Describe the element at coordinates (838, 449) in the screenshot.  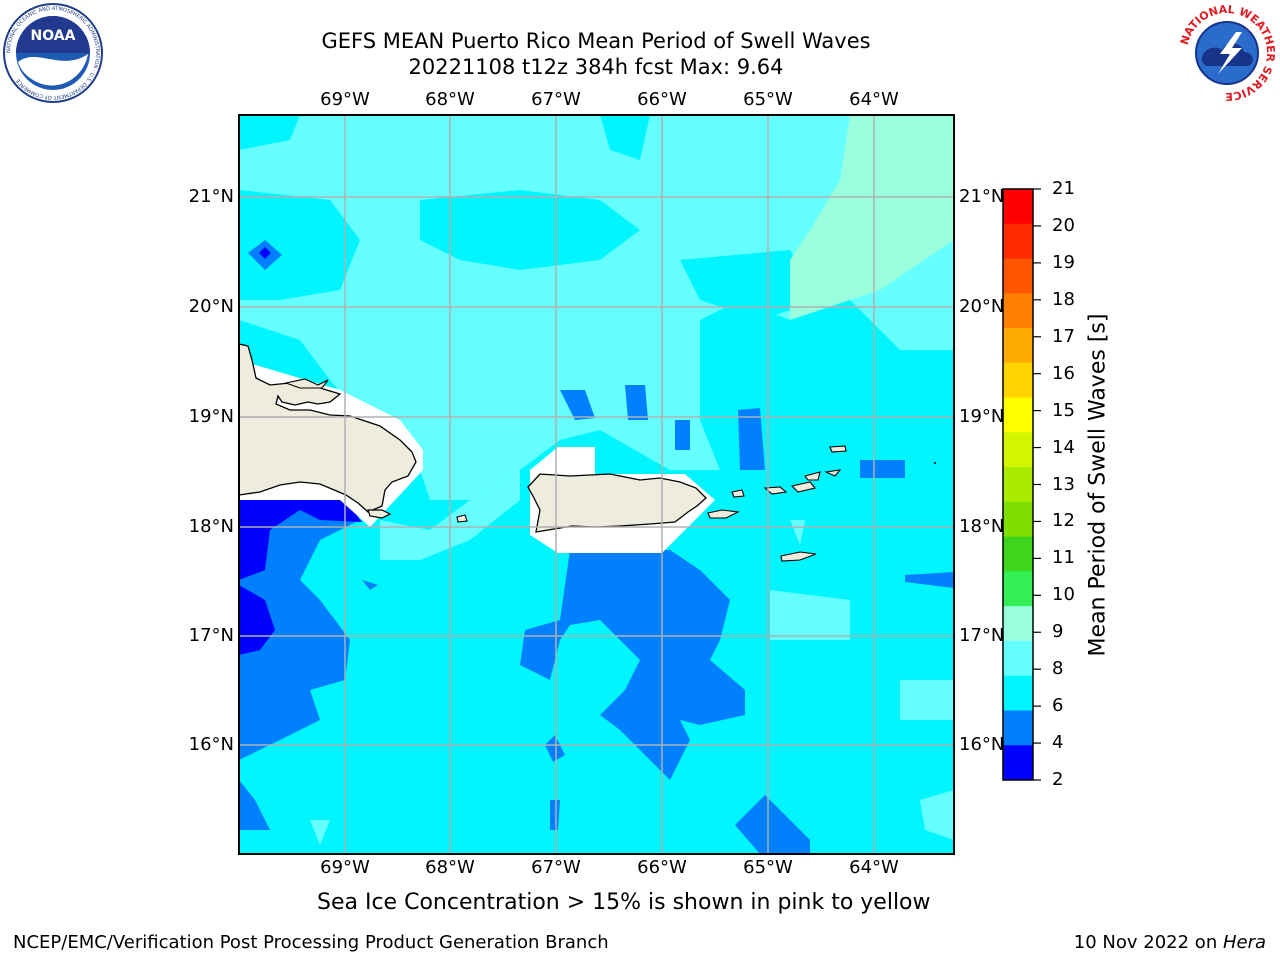
I see `land-anegada` at that location.